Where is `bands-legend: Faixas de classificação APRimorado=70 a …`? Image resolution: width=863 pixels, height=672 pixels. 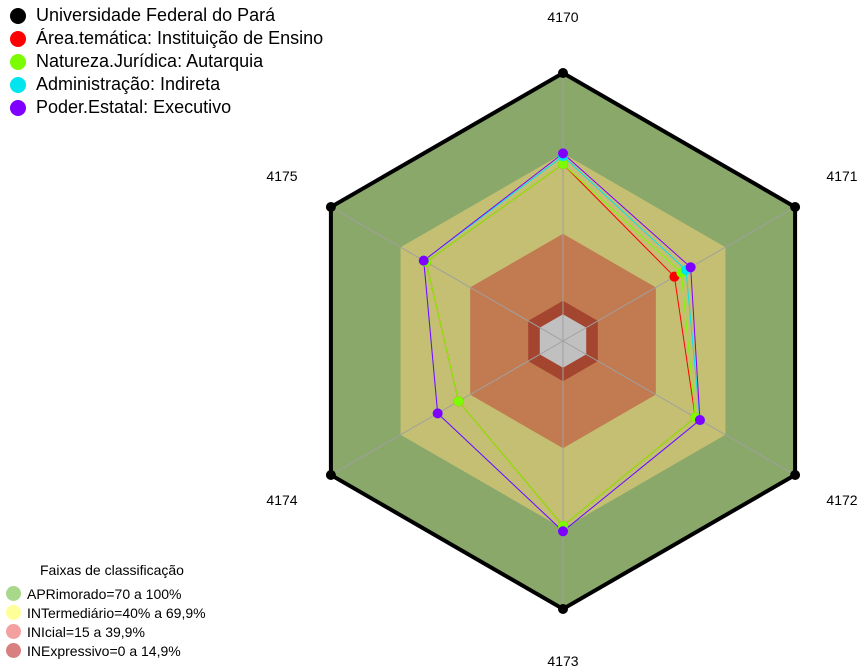
bands-legend: Faixas de classificação APRimorado=70 a … is located at coordinates (106, 611).